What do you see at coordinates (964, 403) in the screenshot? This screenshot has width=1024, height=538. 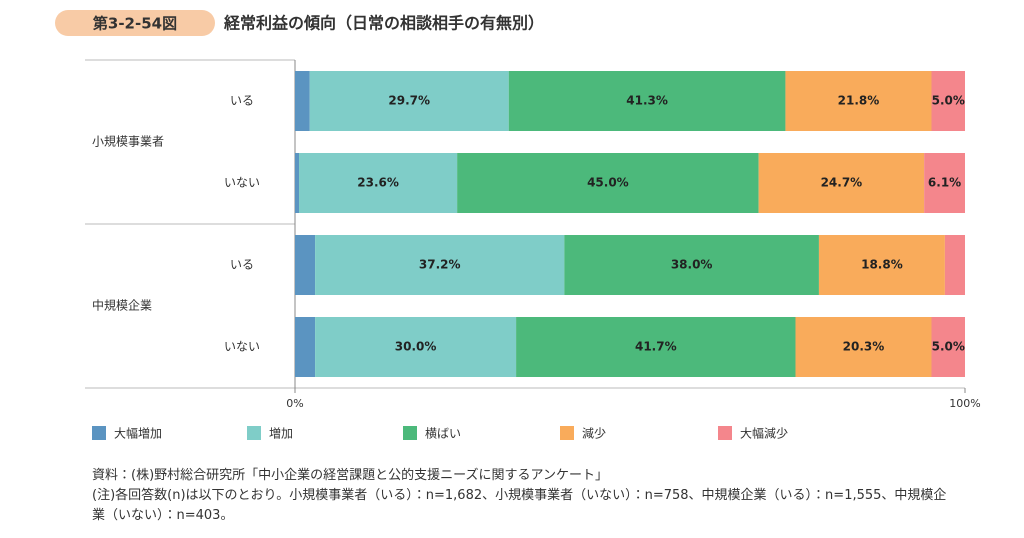 I see `x-tick-label: 100%` at bounding box center [964, 403].